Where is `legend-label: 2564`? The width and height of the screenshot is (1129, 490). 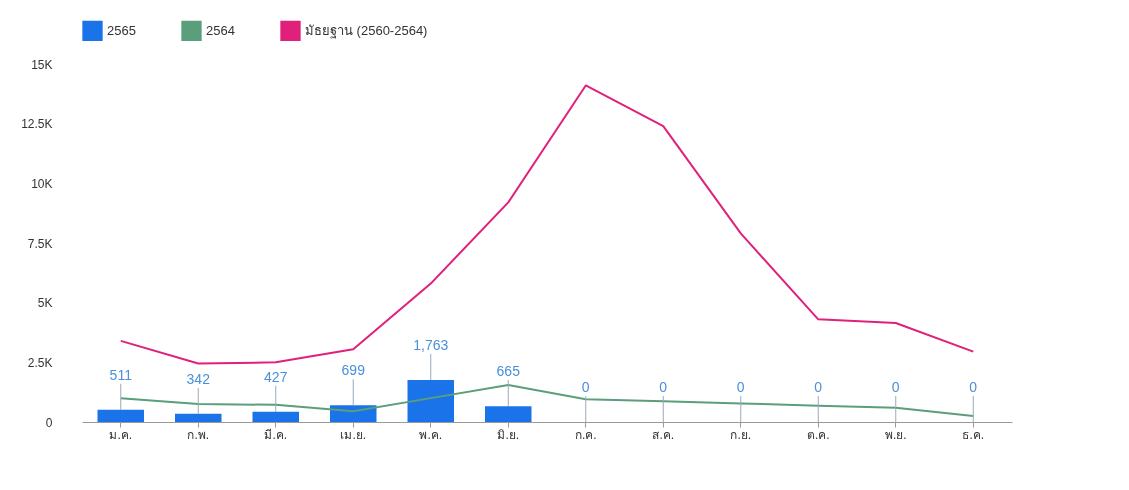
legend-label: 2564 is located at coordinates (220, 30).